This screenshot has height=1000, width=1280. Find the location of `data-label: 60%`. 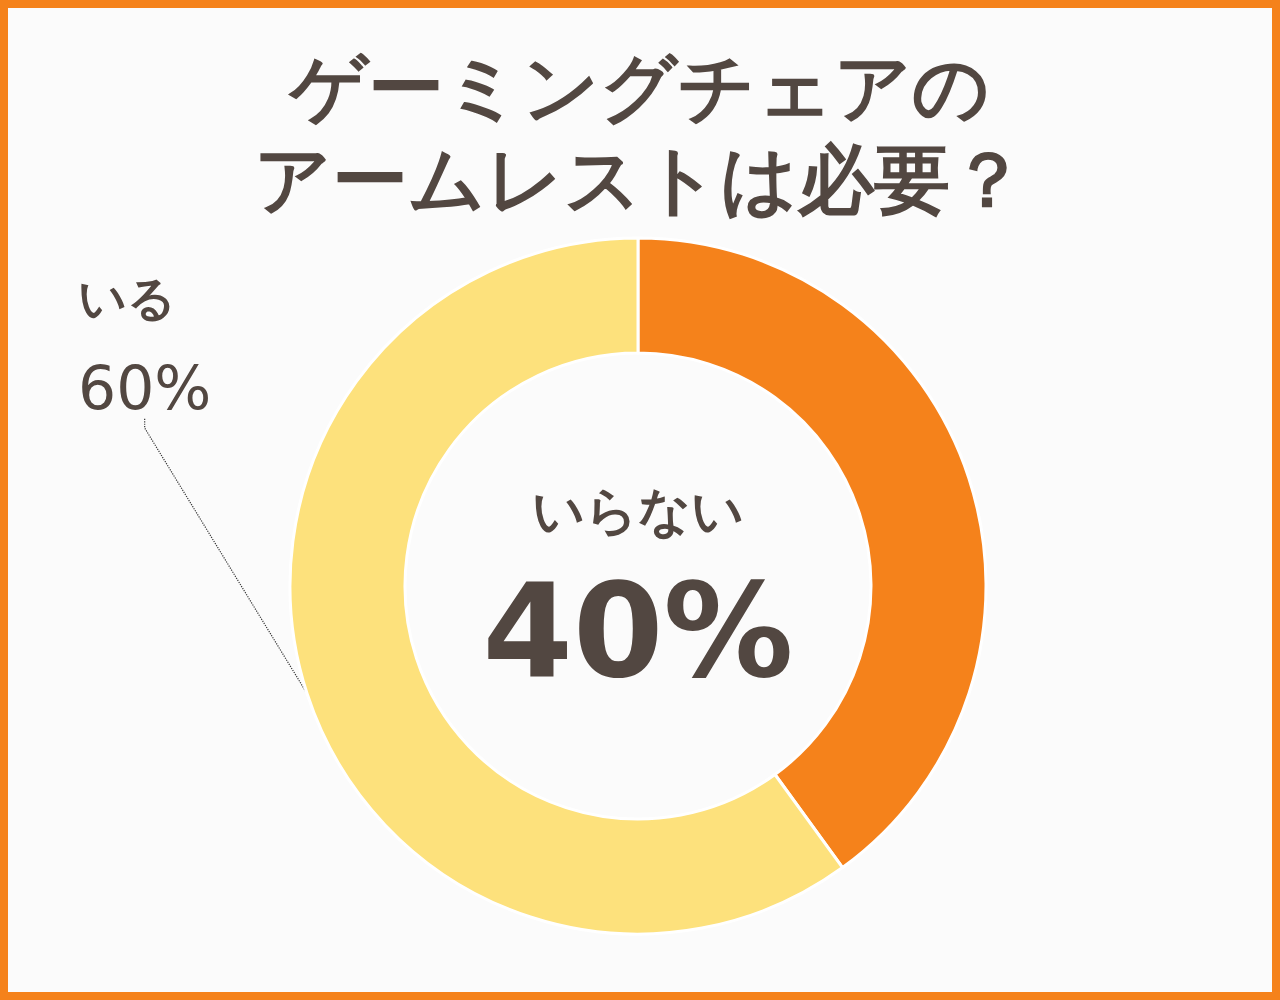

data-label: 60% is located at coordinates (145, 388).